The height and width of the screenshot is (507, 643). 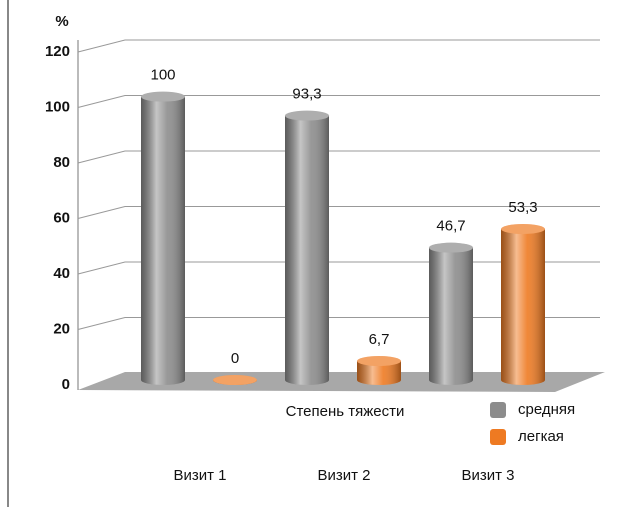 I want to click on x-axis-label: Степень тяжести, so click(x=345, y=411).